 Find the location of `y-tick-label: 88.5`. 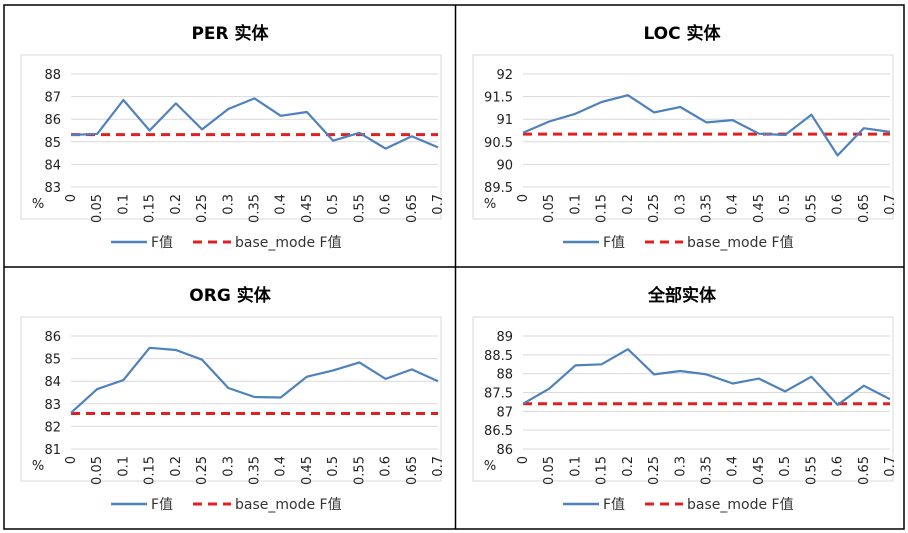

y-tick-label: 88.5 is located at coordinates (498, 356).